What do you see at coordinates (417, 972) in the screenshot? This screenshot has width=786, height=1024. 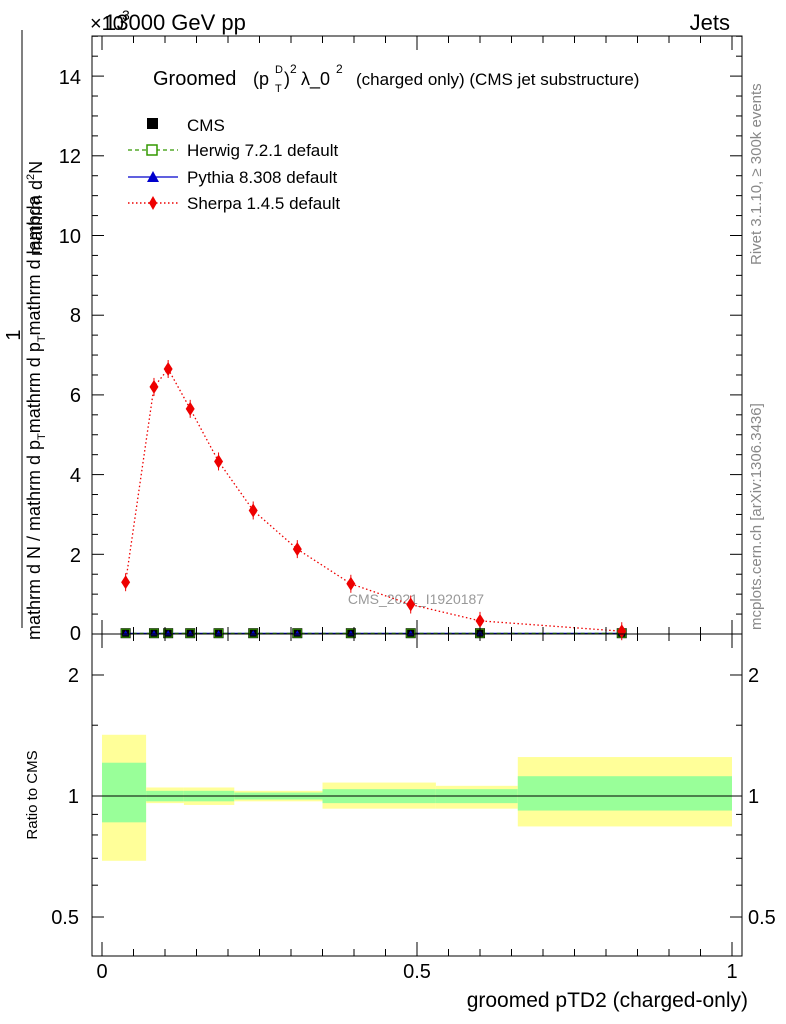 I see `xtick-0-5: 0.5` at bounding box center [417, 972].